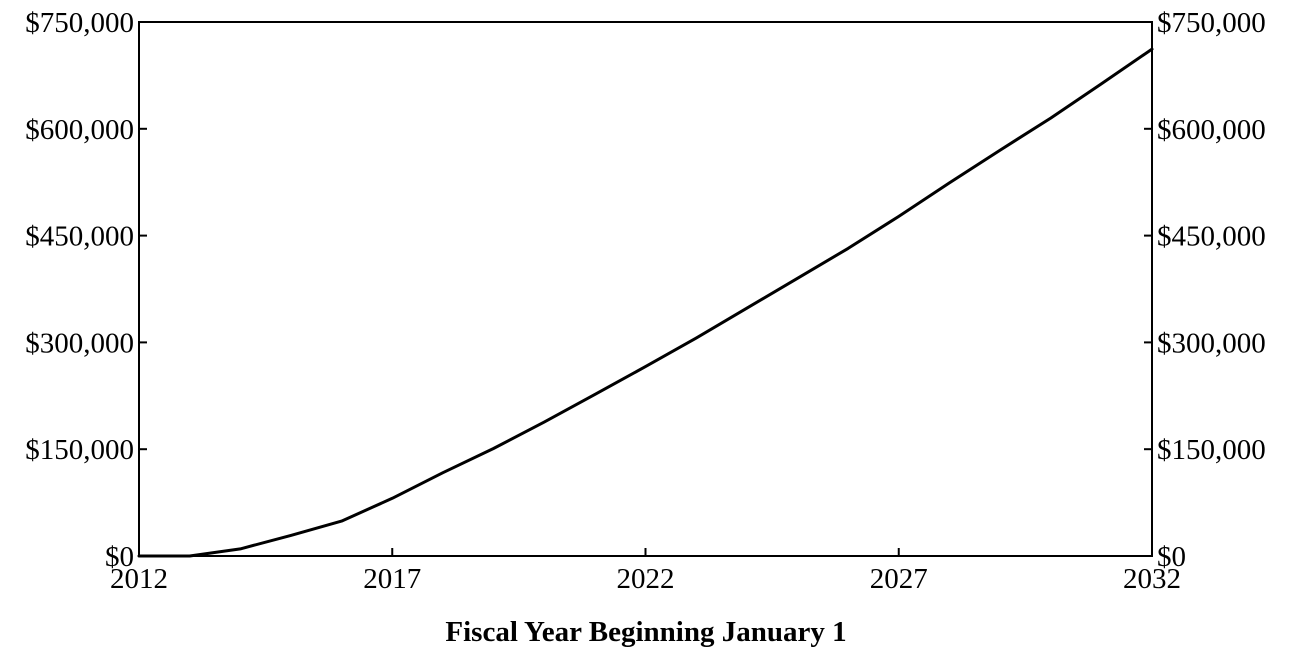 The width and height of the screenshot is (1296, 653). Describe the element at coordinates (392, 579) in the screenshot. I see `x-tick-label: 2017` at that location.